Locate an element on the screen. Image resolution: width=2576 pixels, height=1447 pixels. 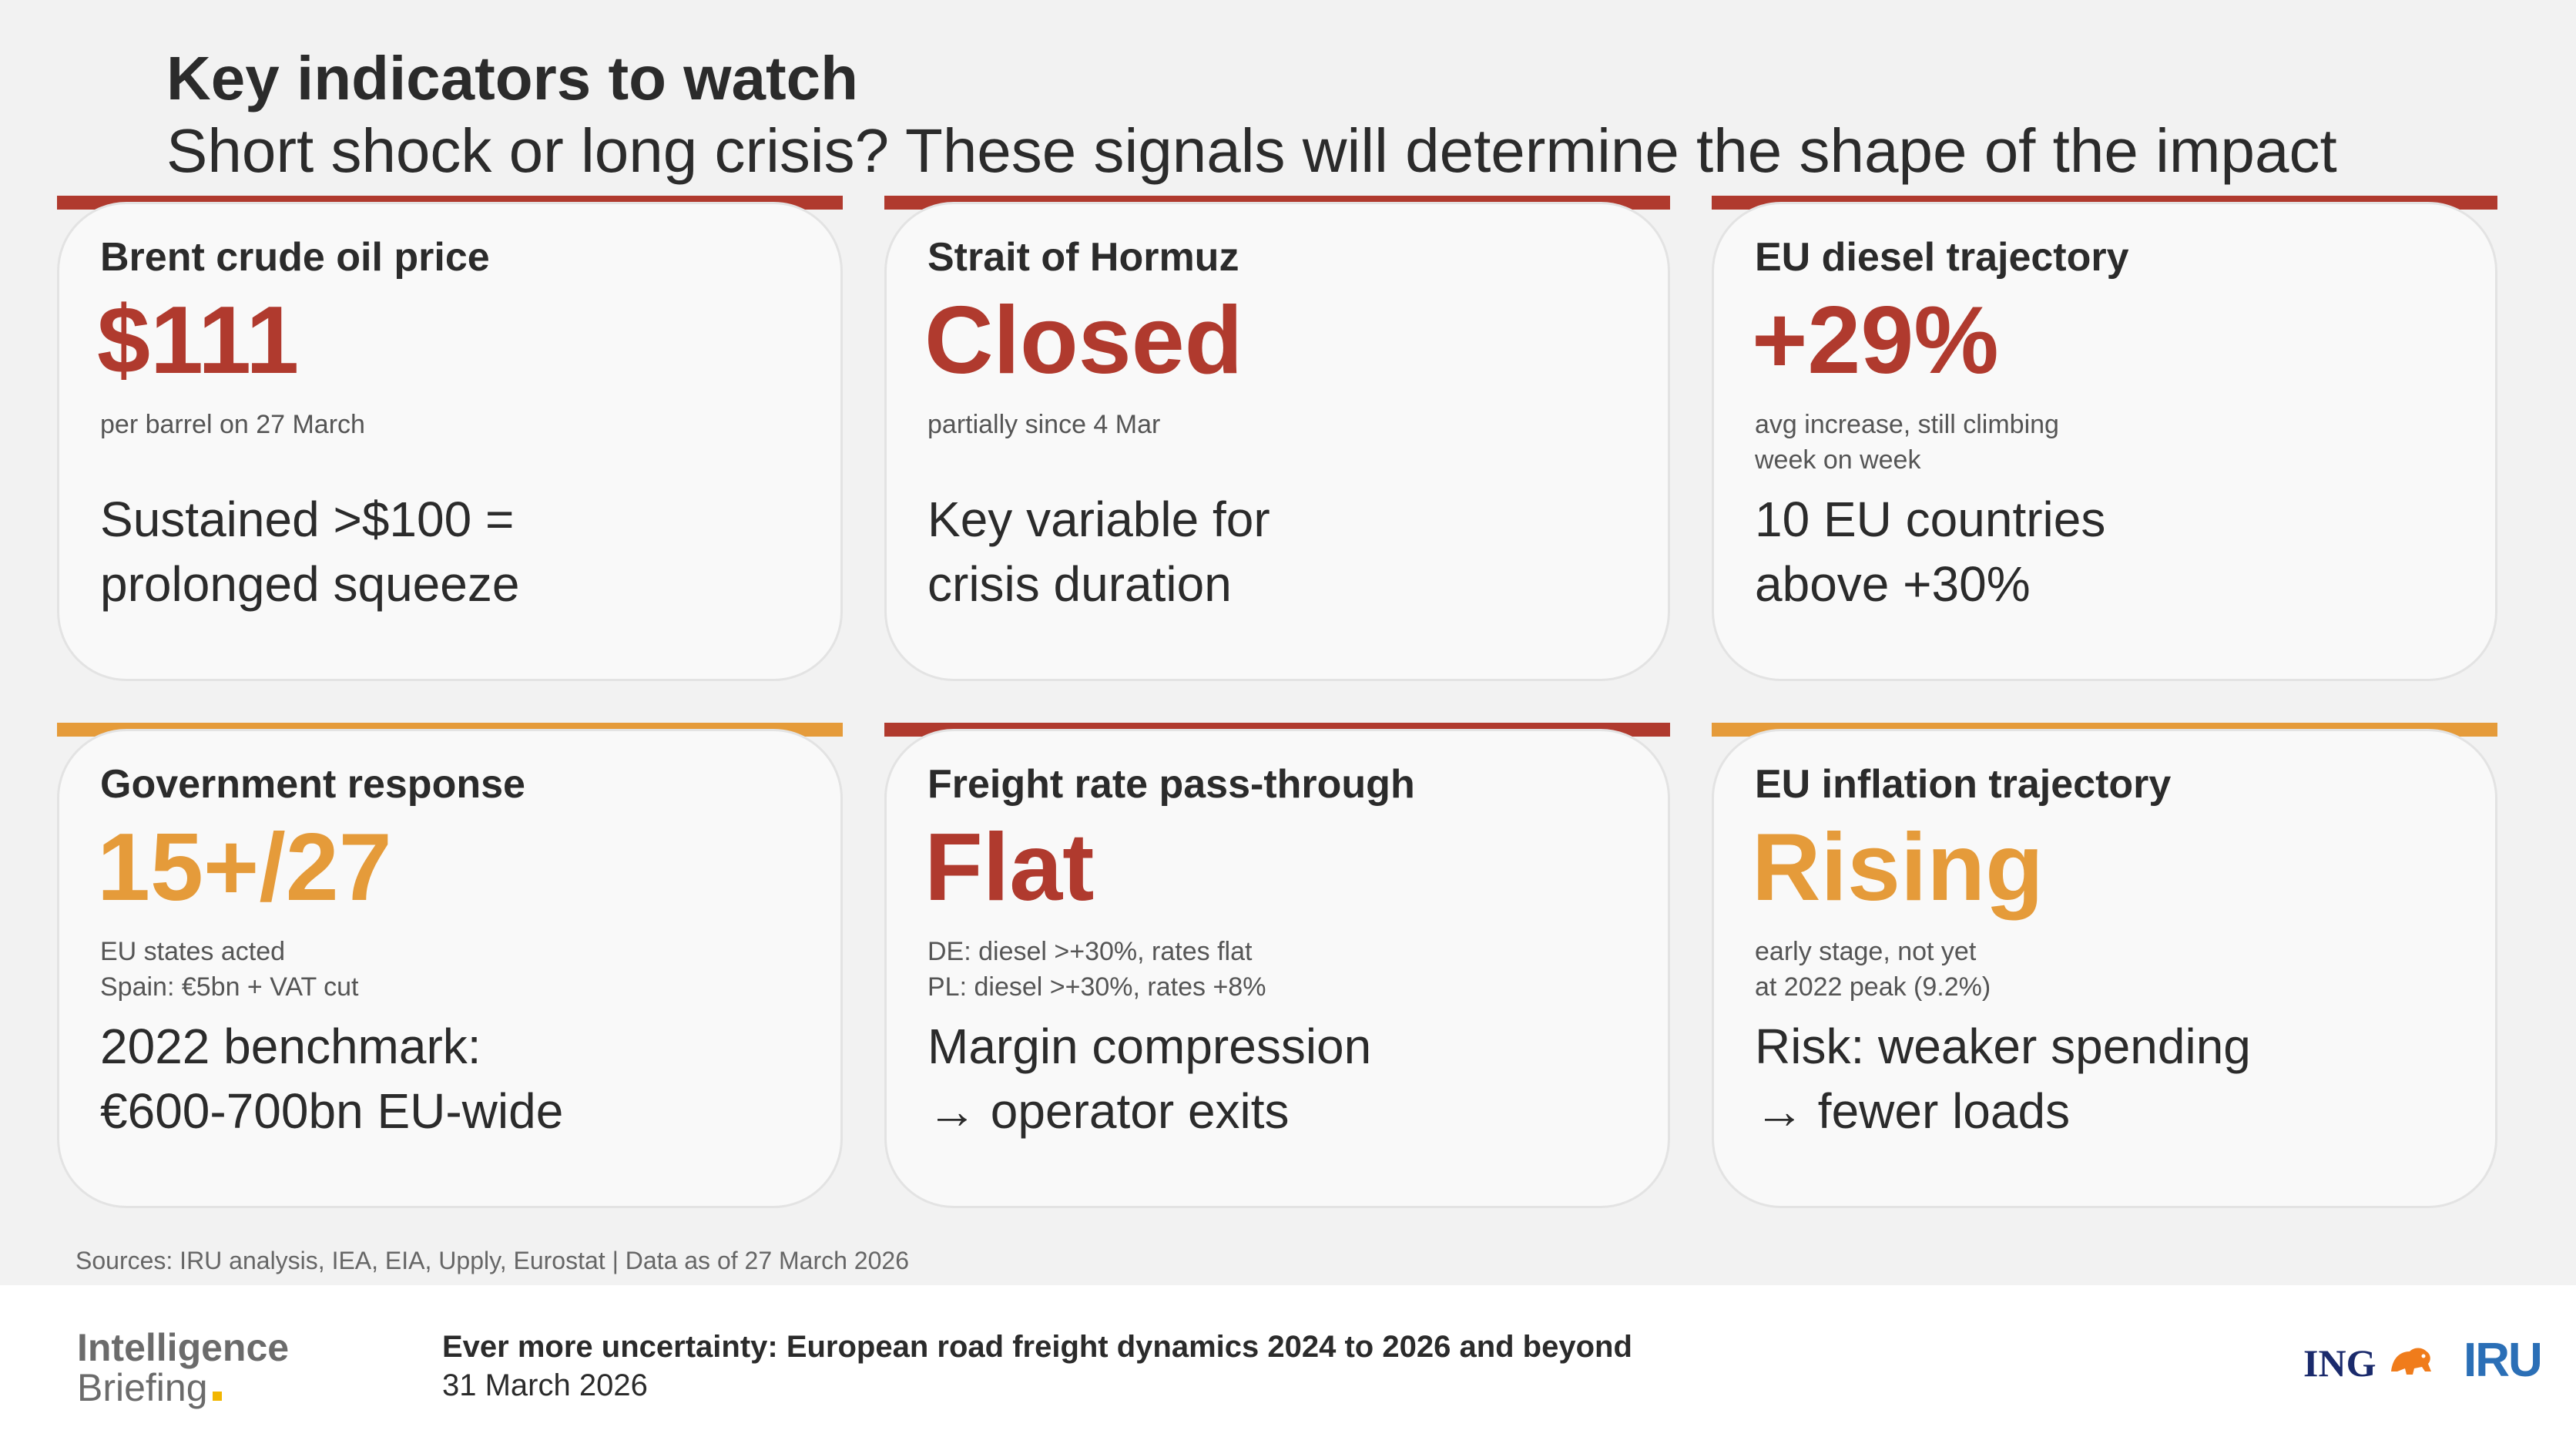
card-body-line: prolonged squeeze is located at coordinates (310, 584).